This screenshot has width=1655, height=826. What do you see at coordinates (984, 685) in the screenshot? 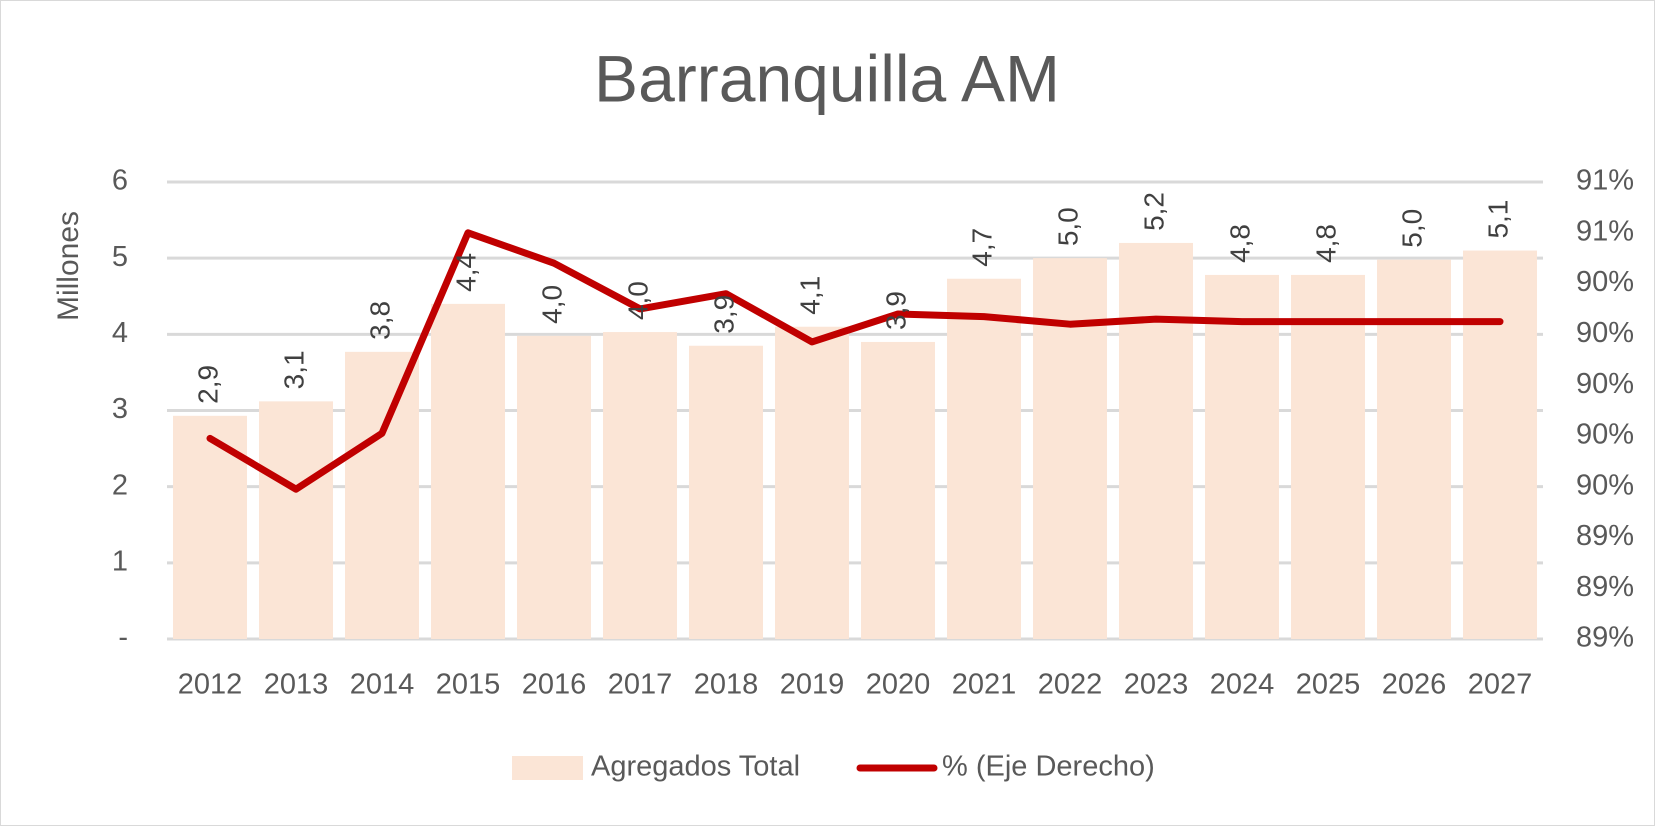
I see `x-tick-label: 2021` at bounding box center [984, 685].